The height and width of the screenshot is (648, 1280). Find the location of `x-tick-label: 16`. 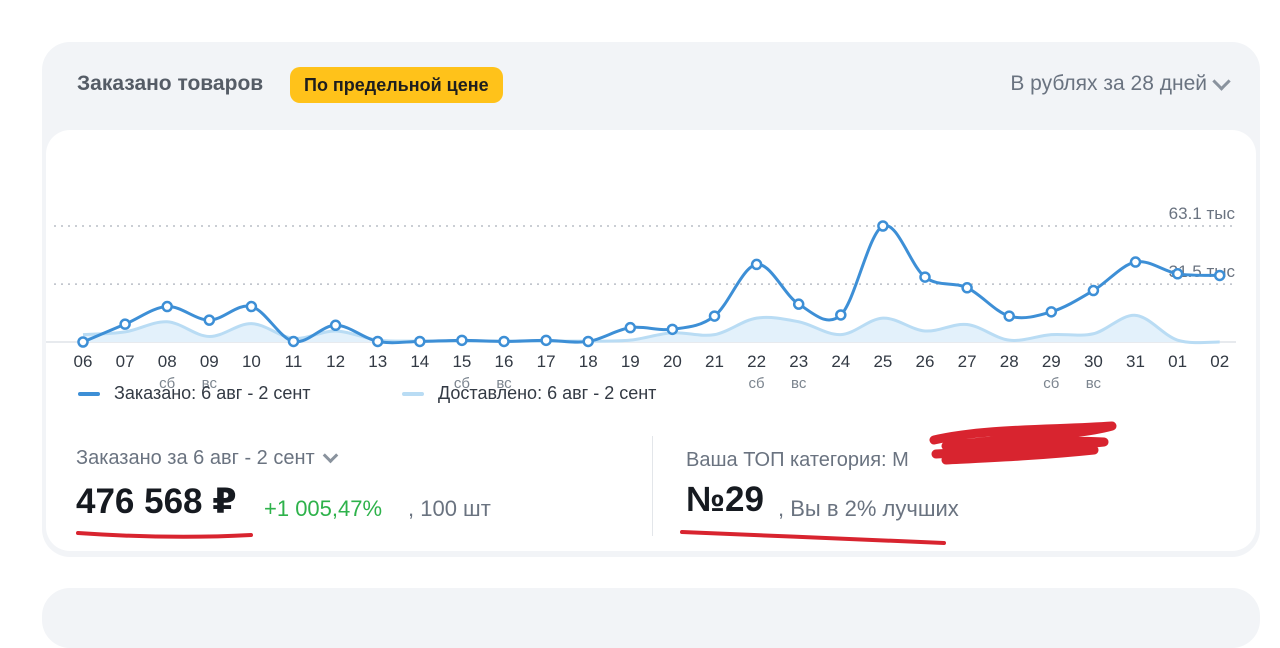

x-tick-label: 16 is located at coordinates (504, 361).